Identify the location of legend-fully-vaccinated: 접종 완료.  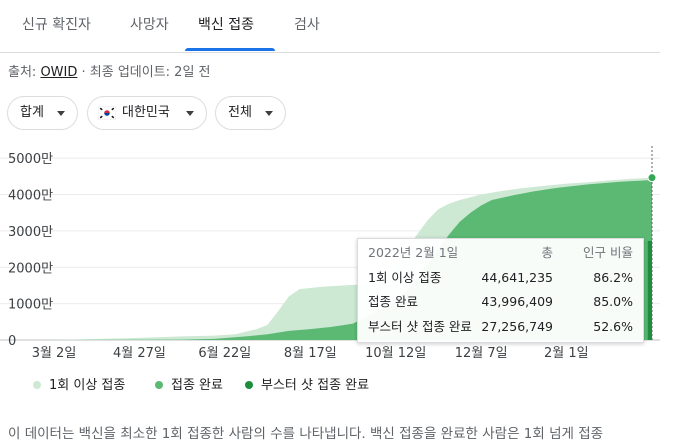
(189, 386).